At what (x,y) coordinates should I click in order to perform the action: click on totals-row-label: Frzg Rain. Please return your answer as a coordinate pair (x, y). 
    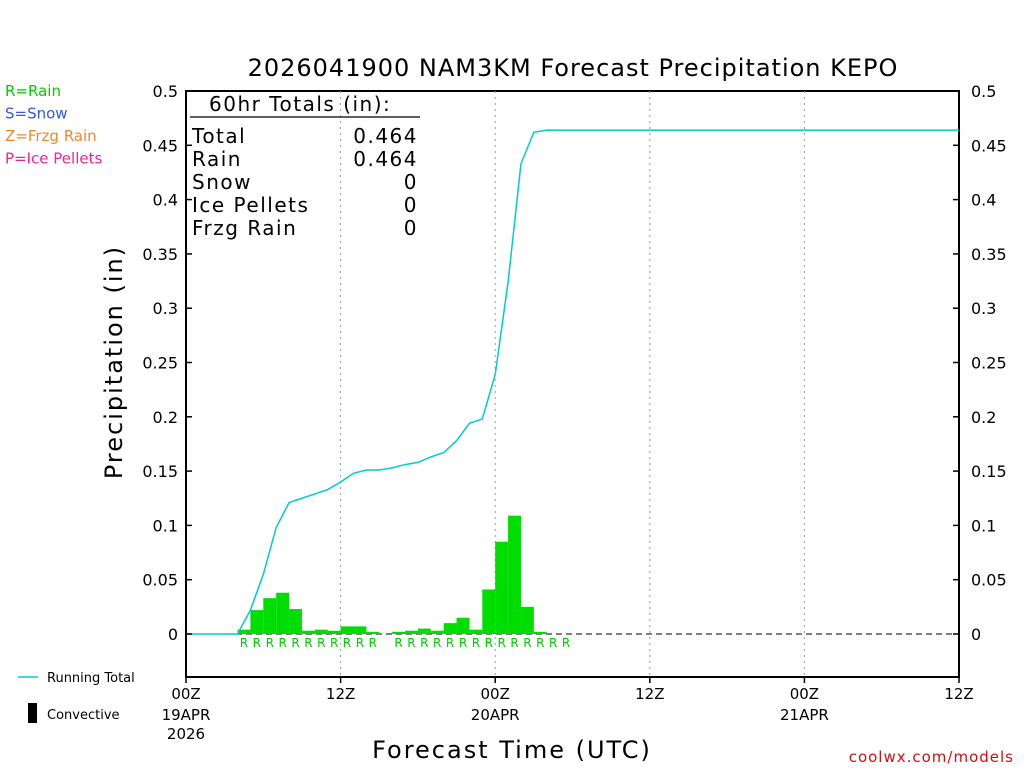
    Looking at the image, I should click on (244, 228).